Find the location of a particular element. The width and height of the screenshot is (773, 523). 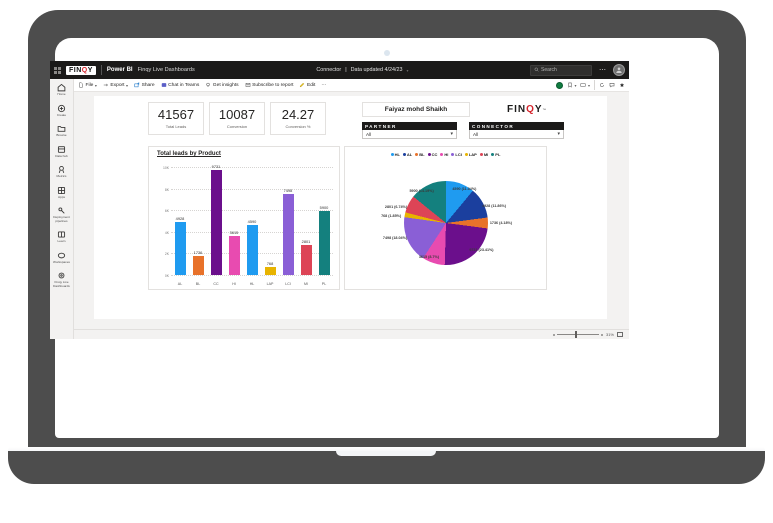

report-title: Finqy Live Dashboards is located at coordinates (166, 70).